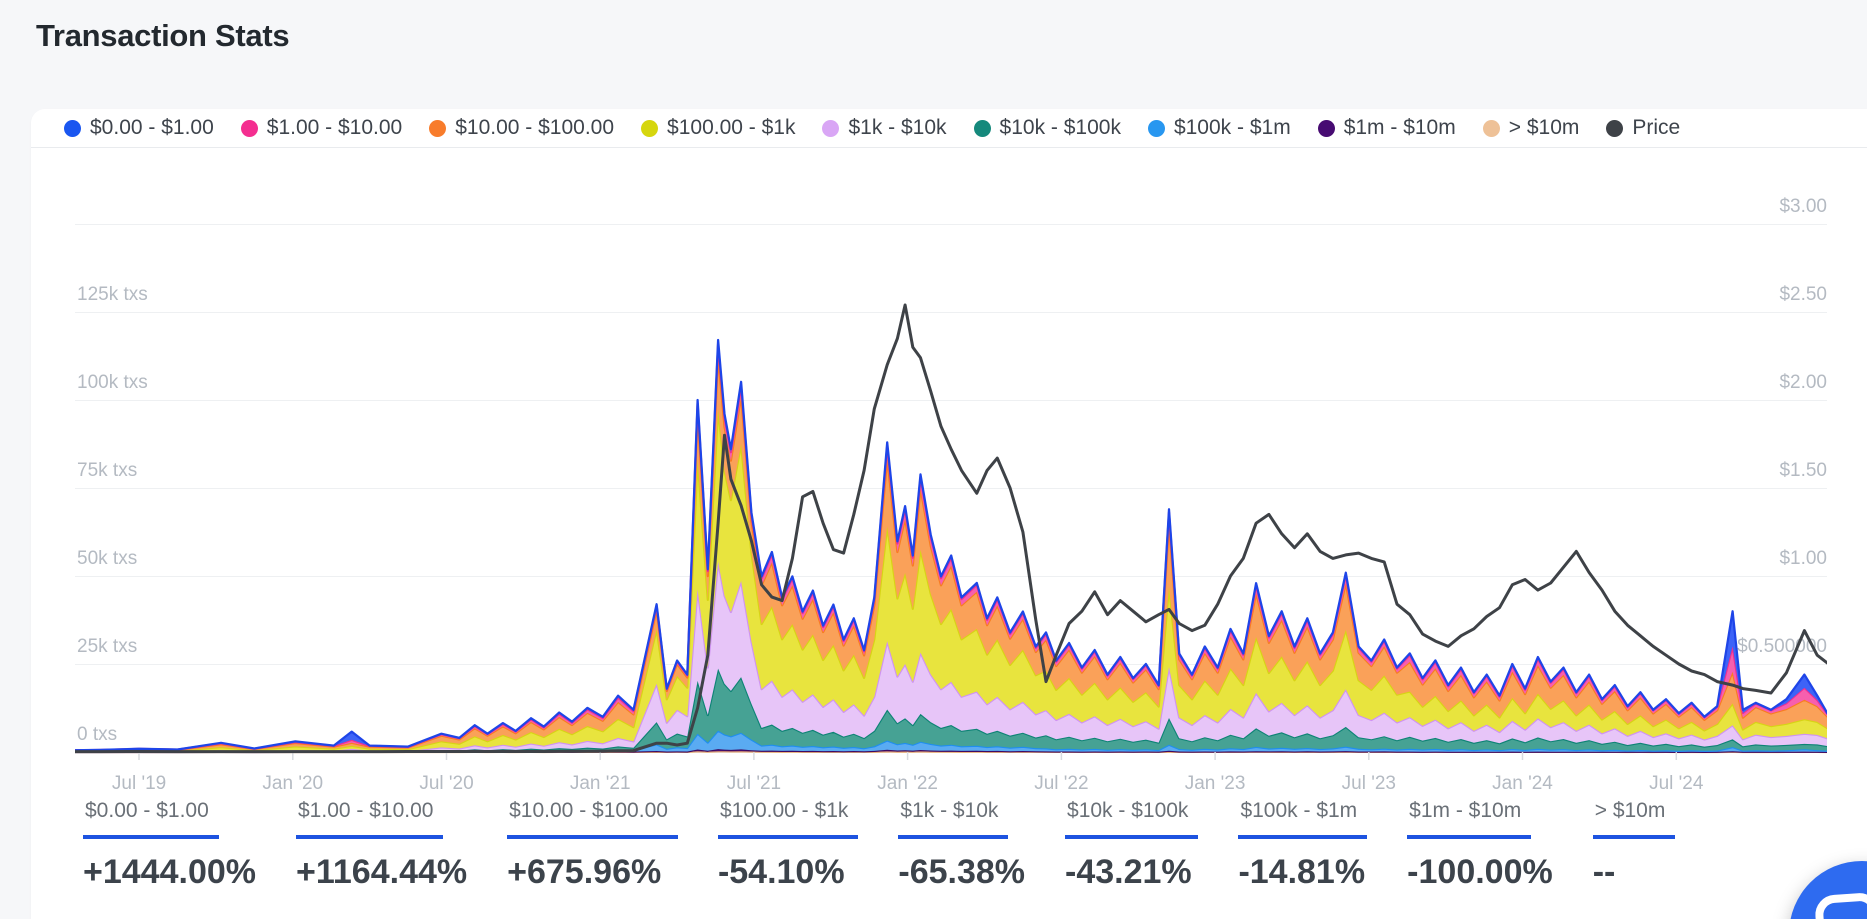 Image resolution: width=1867 pixels, height=919 pixels. What do you see at coordinates (1803, 558) in the screenshot?
I see `y-right-label: $1.00` at bounding box center [1803, 558].